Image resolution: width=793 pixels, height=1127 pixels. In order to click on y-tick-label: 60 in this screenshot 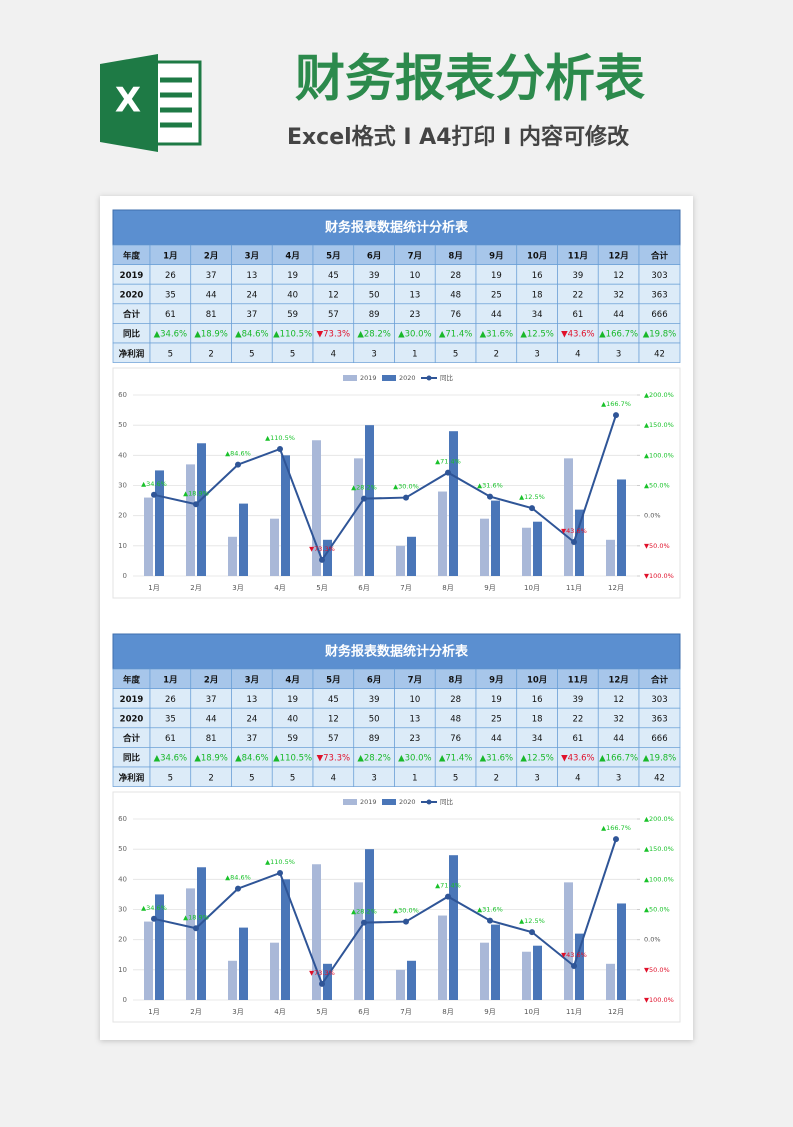, I will do `click(122, 819)`.